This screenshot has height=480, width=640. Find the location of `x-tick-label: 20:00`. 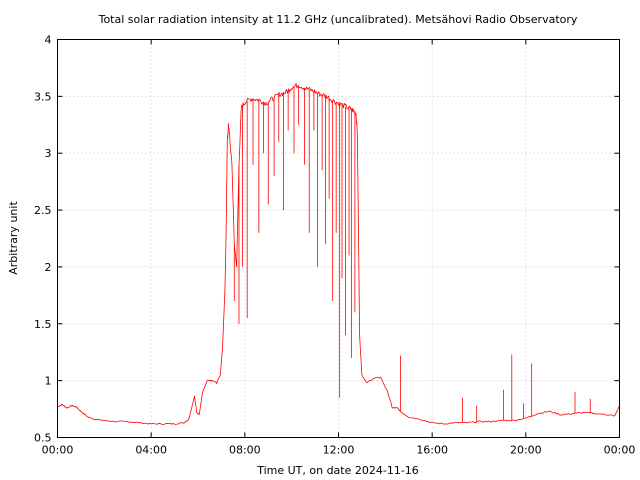

x-tick-label: 20:00 is located at coordinates (526, 450).